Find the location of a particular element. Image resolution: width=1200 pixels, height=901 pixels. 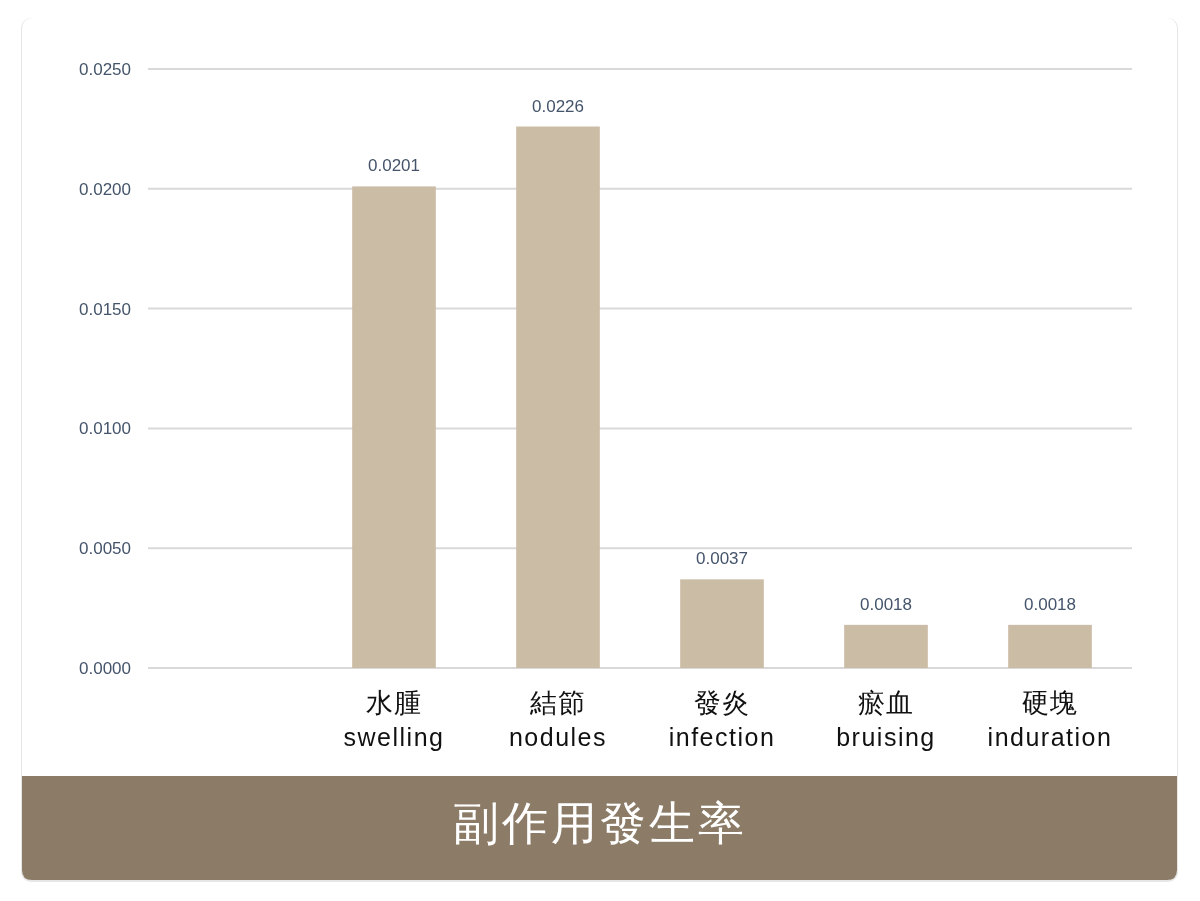

y-tick-label: 0.0000 is located at coordinates (105, 668).